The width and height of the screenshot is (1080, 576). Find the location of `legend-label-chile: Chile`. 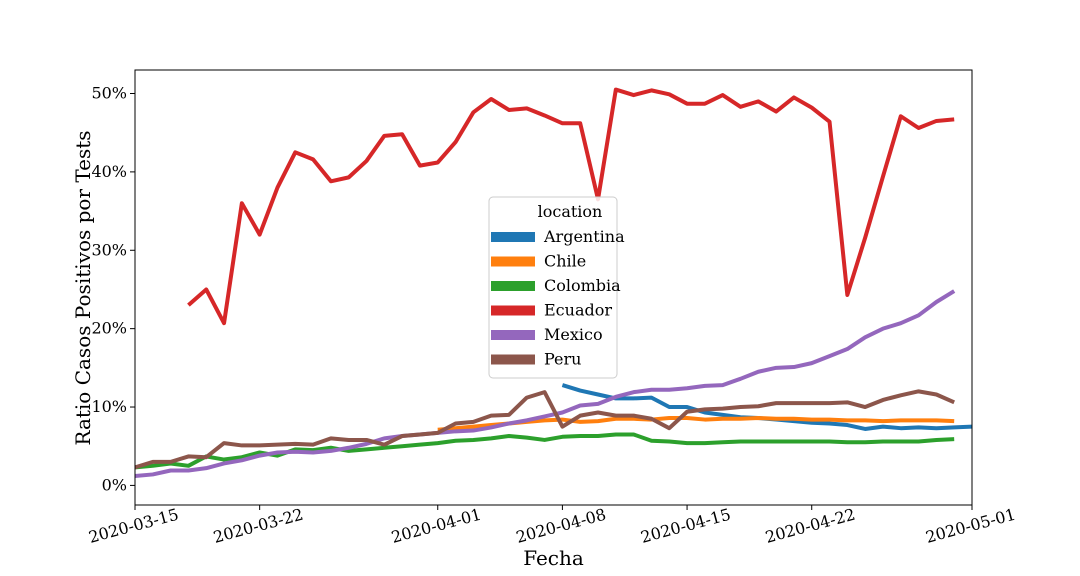

legend-label-chile: Chile is located at coordinates (565, 261).